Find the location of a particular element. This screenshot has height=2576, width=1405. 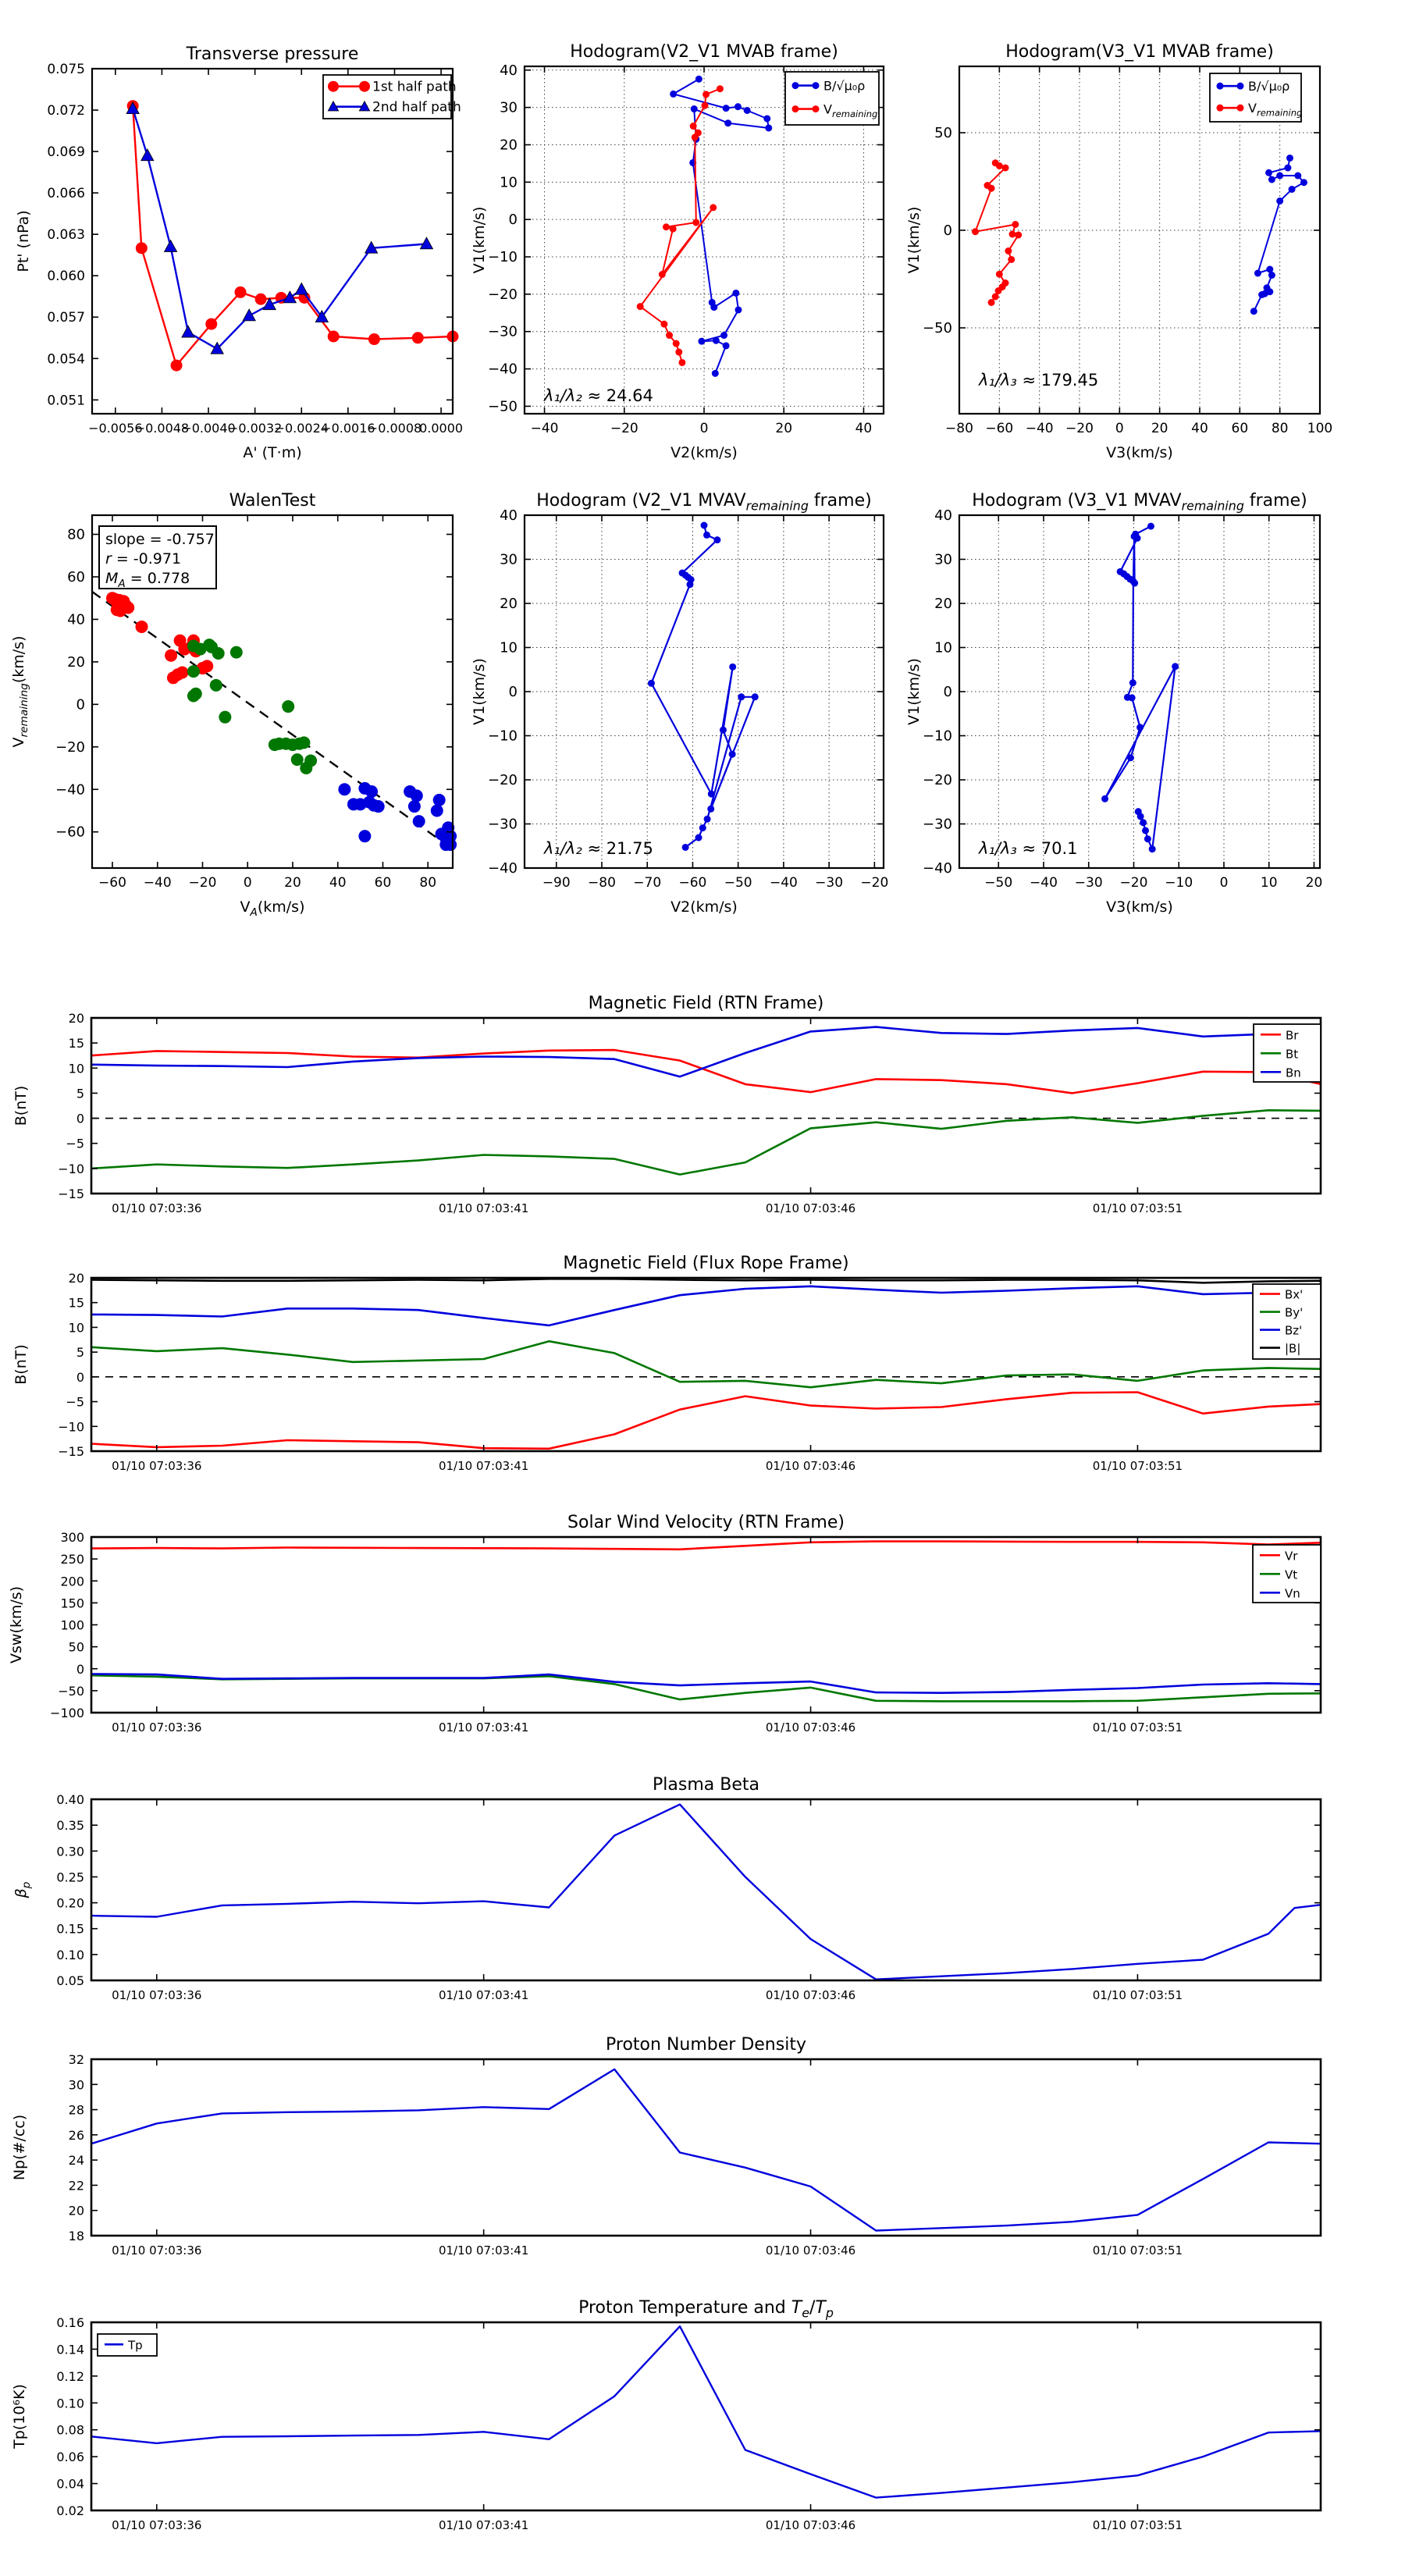

y-tick-label: 5 is located at coordinates (80, 1352).